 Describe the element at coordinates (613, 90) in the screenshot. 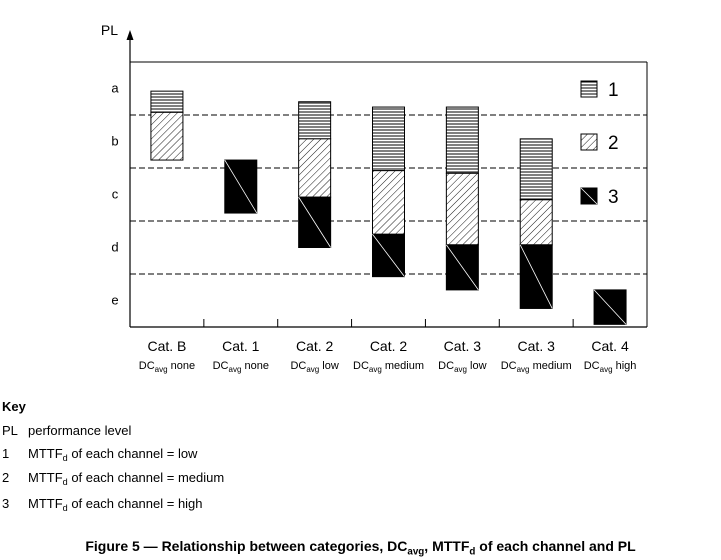

I see `legend-label-1: 1` at that location.